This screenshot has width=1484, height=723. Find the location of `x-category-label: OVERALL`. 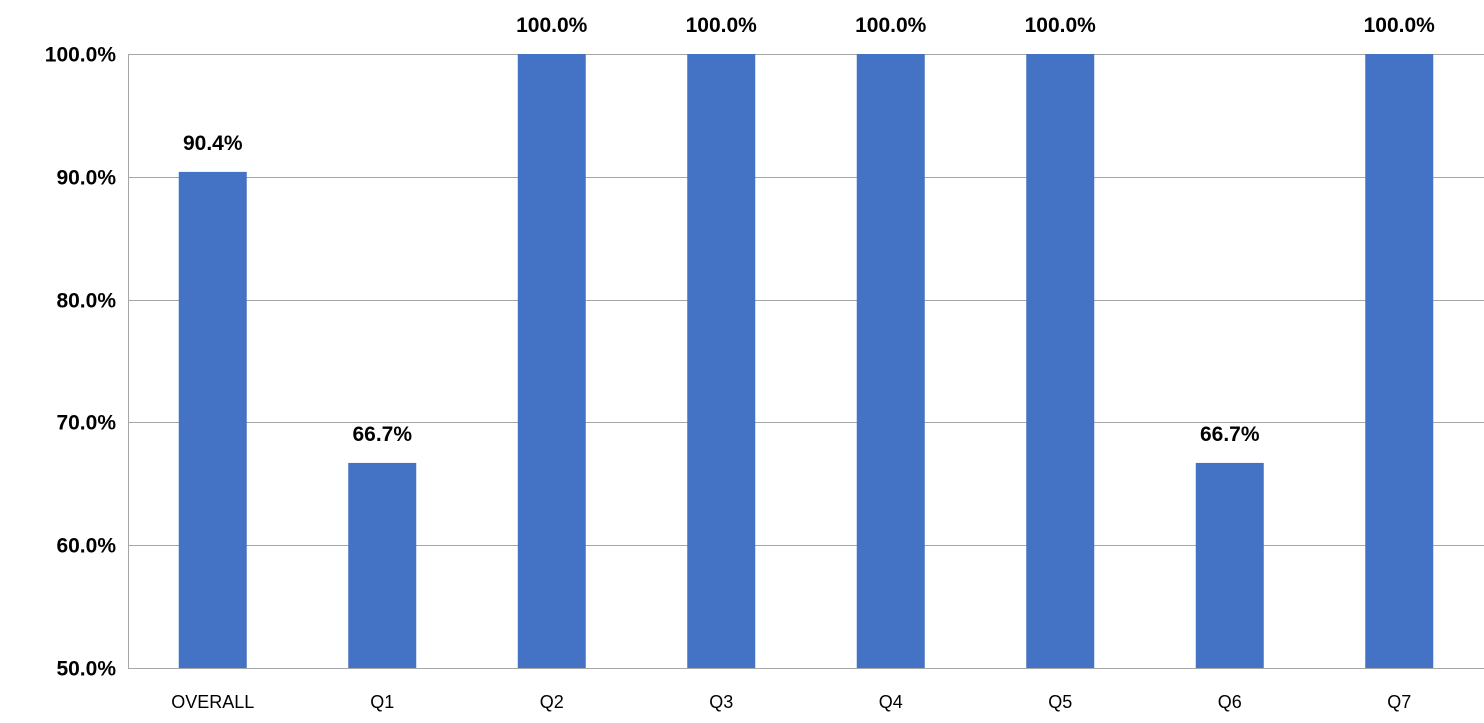

x-category-label: OVERALL is located at coordinates (212, 702).